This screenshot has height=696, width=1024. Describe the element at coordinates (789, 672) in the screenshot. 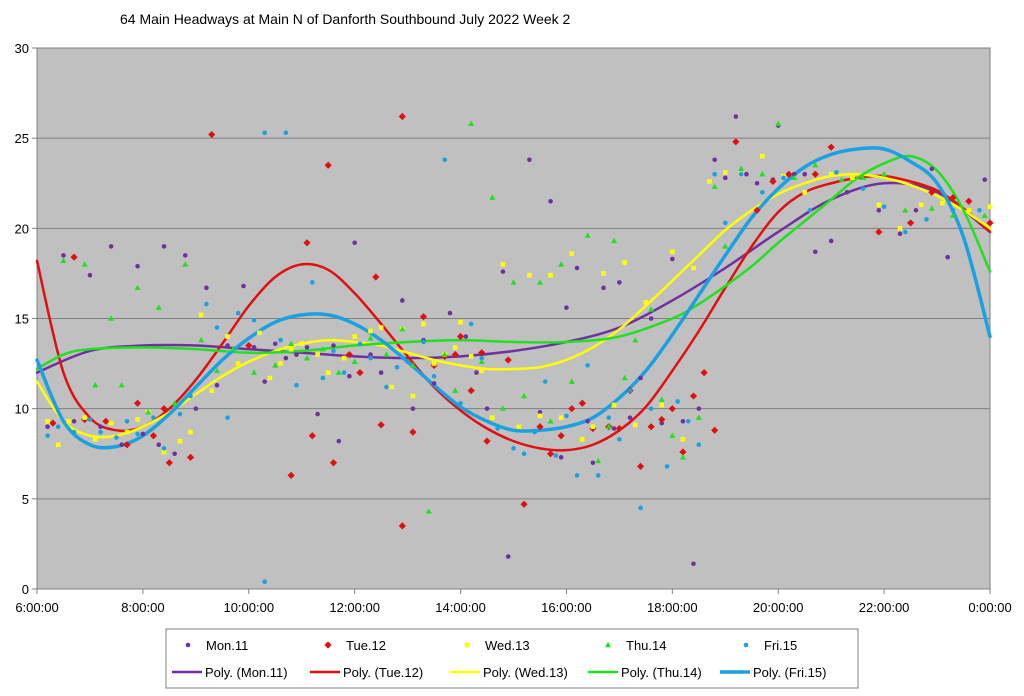

I see `legend-label: Poly. (Fri.15)` at that location.